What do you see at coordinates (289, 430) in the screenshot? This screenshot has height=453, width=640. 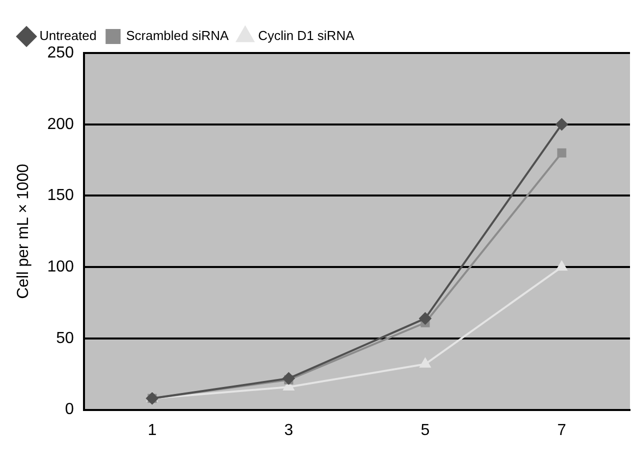 I see `x-tick-label: 3` at bounding box center [289, 430].